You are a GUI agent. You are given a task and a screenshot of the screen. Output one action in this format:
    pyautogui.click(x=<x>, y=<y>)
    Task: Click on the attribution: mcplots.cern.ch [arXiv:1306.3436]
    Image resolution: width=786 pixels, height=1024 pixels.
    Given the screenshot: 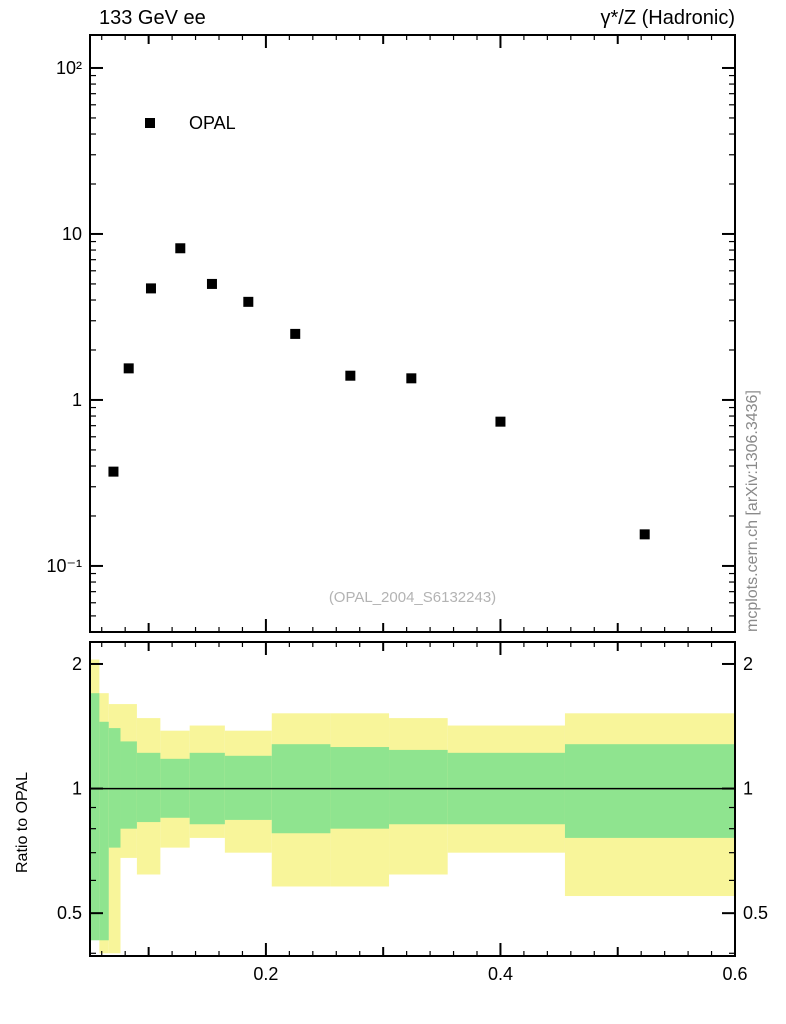 What is the action you would take?
    pyautogui.click(x=752, y=511)
    